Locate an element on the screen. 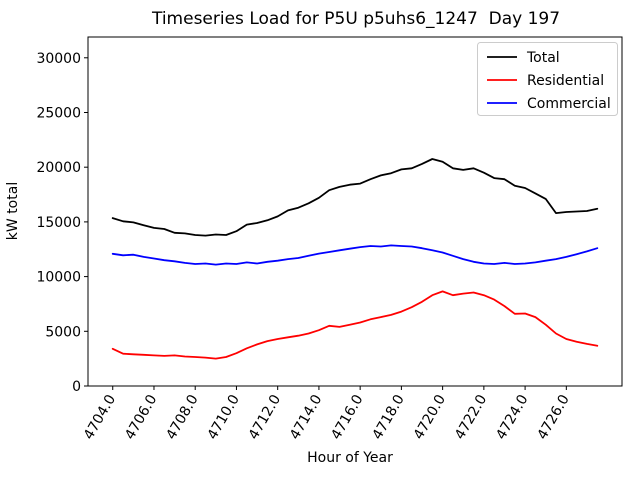 The image size is (640, 480). x-tick-label: 4722.0 is located at coordinates (471, 417).